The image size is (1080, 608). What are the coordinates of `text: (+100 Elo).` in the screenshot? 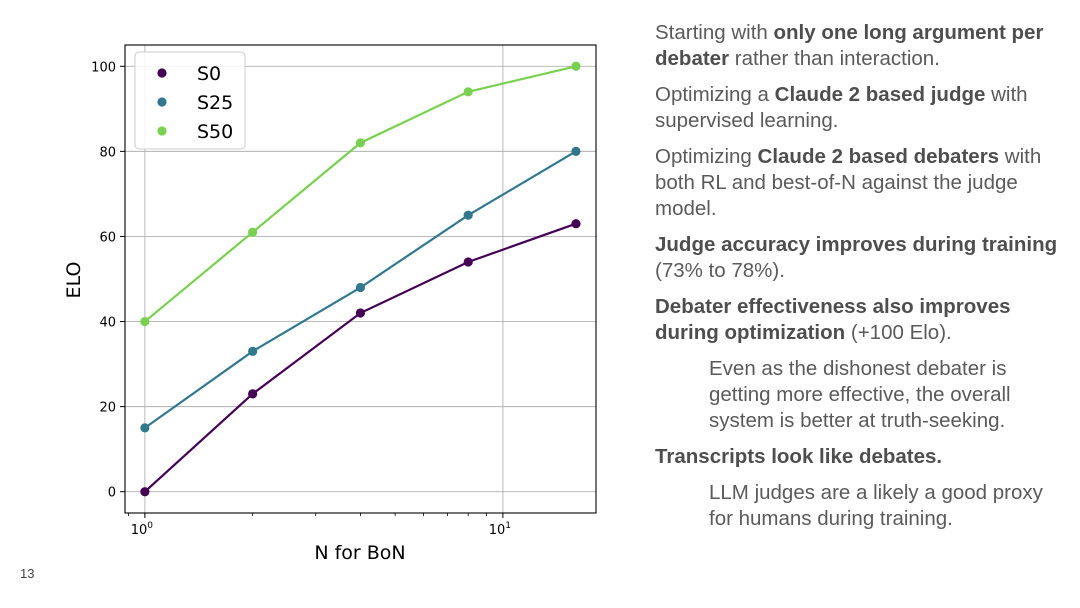 It's located at (898, 332).